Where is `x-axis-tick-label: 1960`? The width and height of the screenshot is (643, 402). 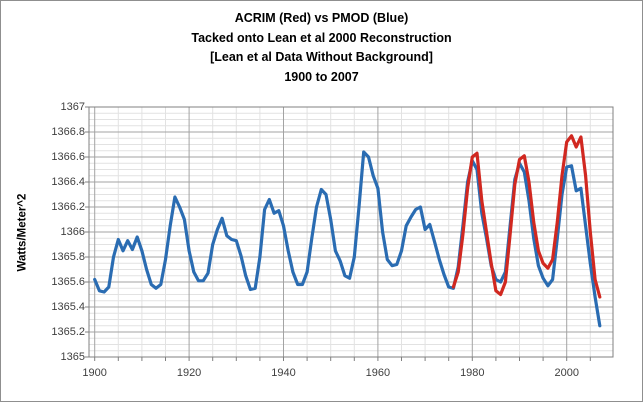
x-axis-tick-label: 1960 is located at coordinates (378, 373).